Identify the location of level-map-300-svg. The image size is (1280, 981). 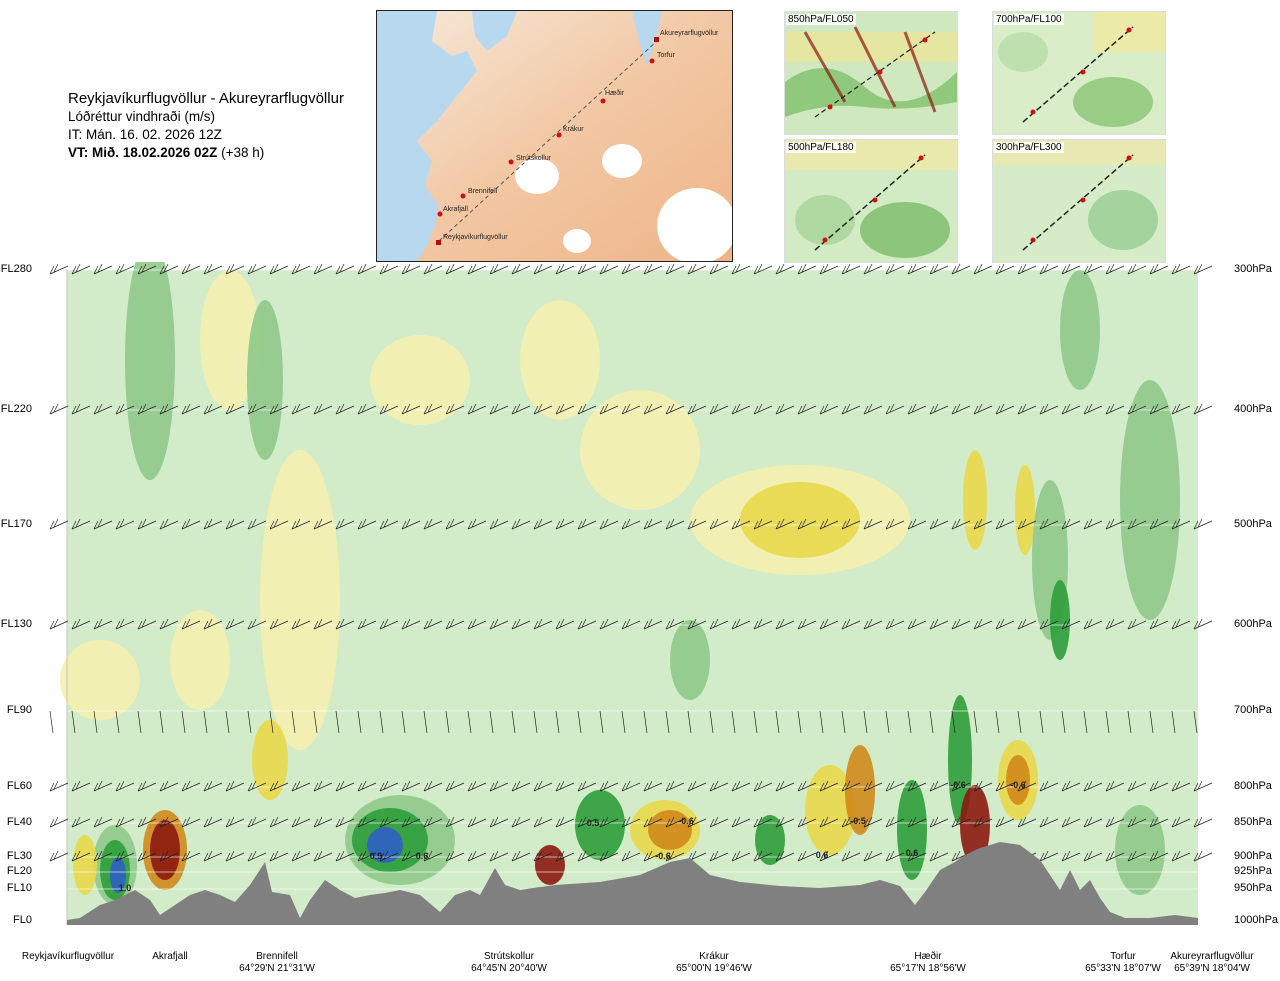
(1079, 201).